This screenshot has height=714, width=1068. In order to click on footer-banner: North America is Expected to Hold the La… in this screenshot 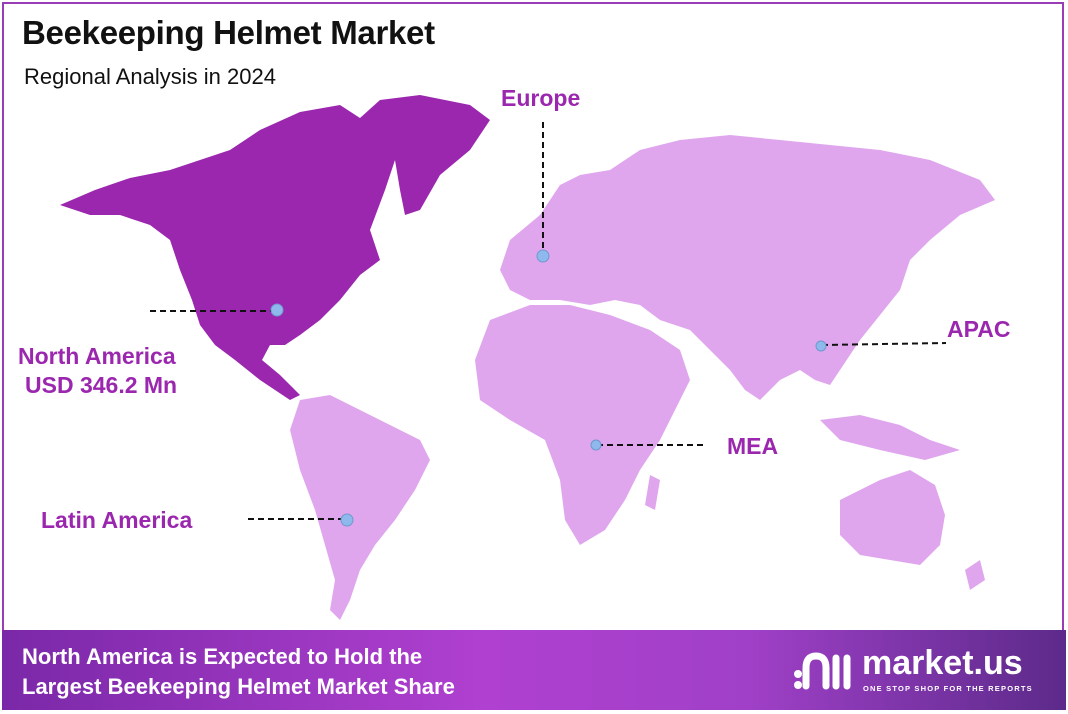, I will do `click(534, 670)`.